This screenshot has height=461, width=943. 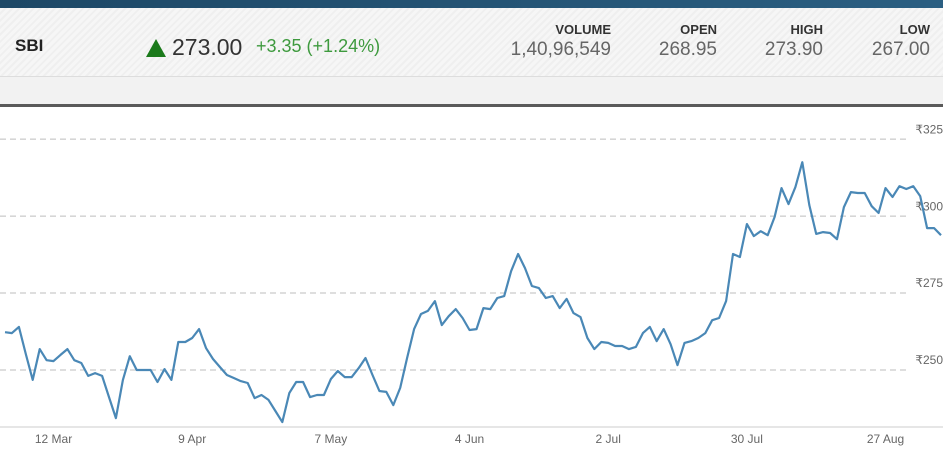 What do you see at coordinates (929, 283) in the screenshot?
I see `y-tick-label: ₹275` at bounding box center [929, 283].